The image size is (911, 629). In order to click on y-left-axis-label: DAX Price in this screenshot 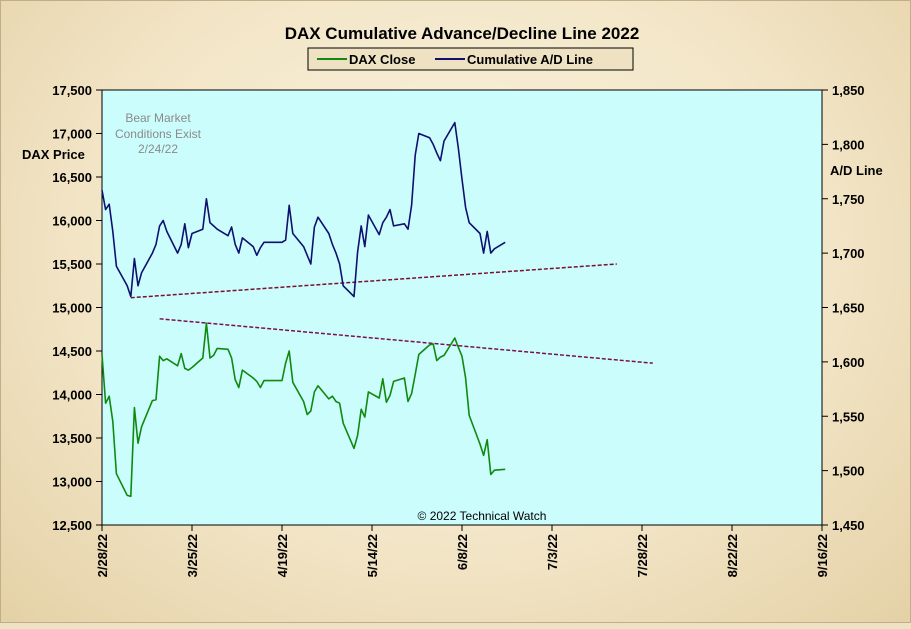, I will do `click(53, 154)`.